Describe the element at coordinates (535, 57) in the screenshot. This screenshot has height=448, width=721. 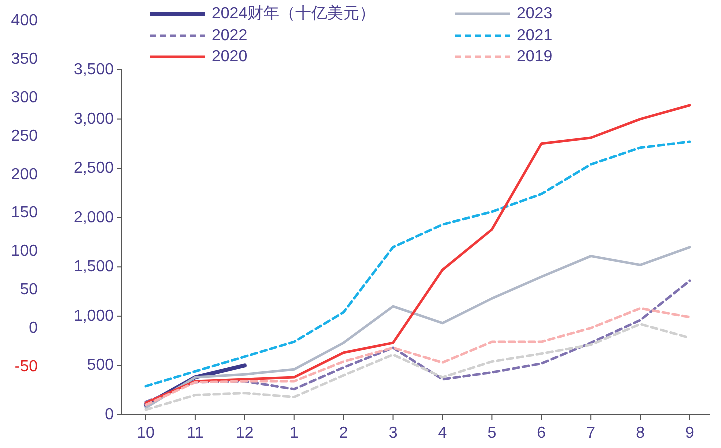
I see `legend-label: 2019` at that location.